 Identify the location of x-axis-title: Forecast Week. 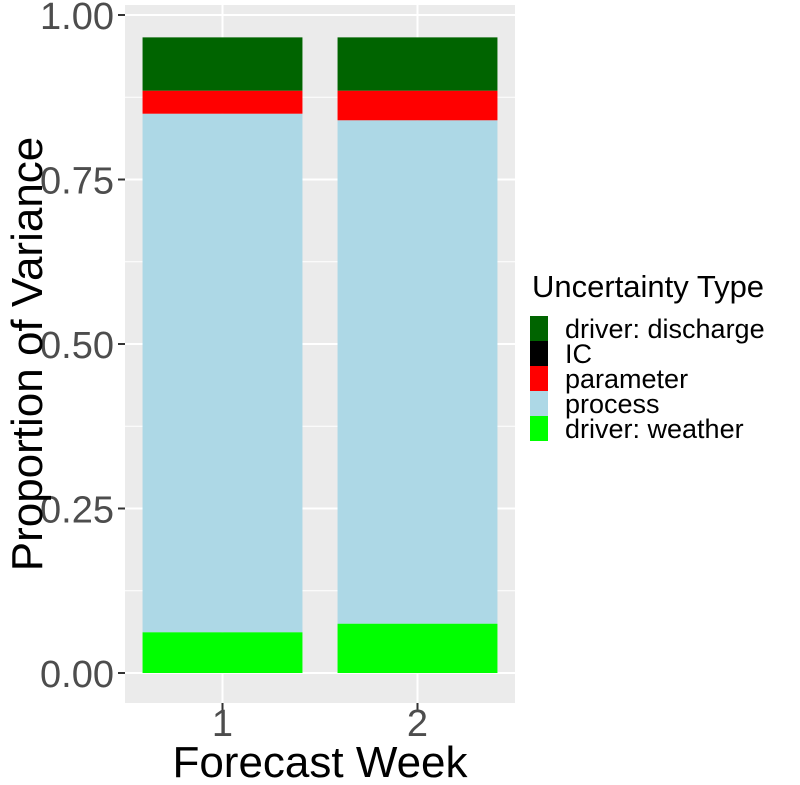
(320, 761).